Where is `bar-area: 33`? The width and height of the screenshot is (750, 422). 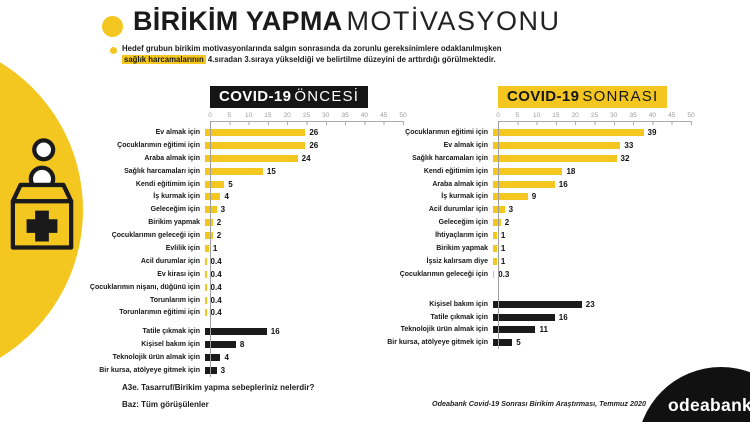 bar-area: 33 is located at coordinates (563, 145).